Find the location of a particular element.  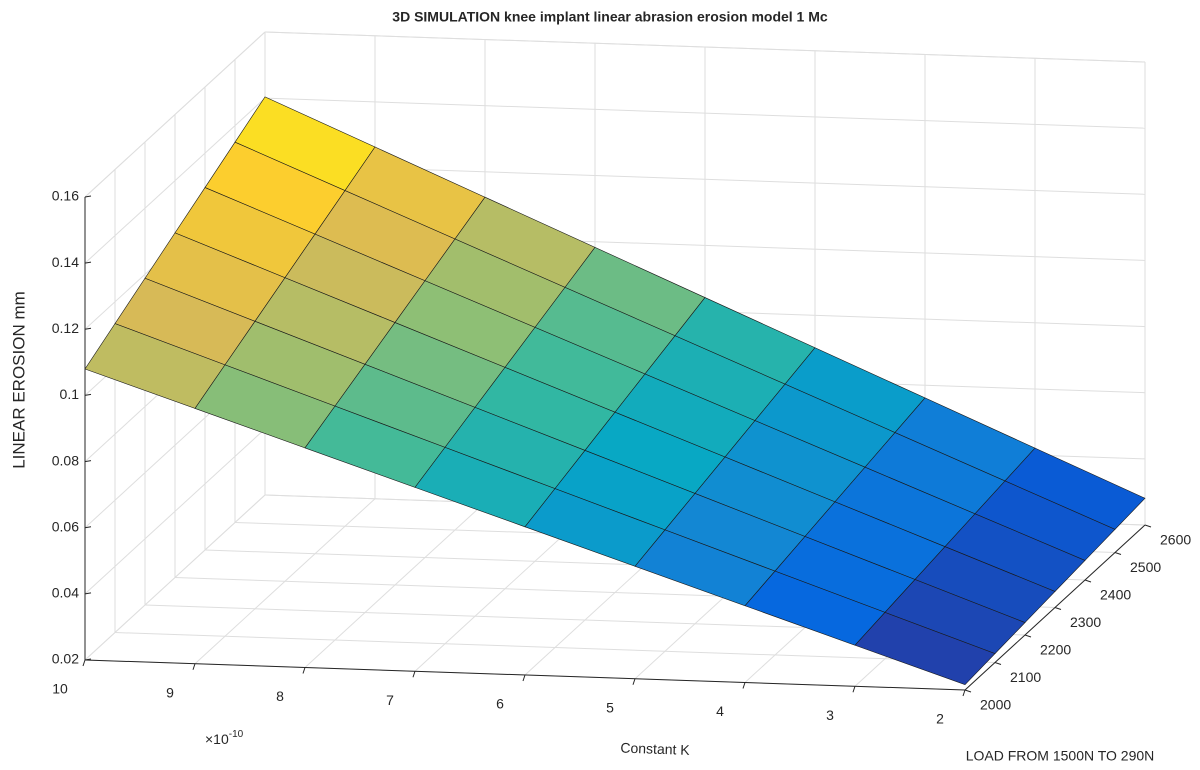

z-tick-label: 0.16 is located at coordinates (65, 196).